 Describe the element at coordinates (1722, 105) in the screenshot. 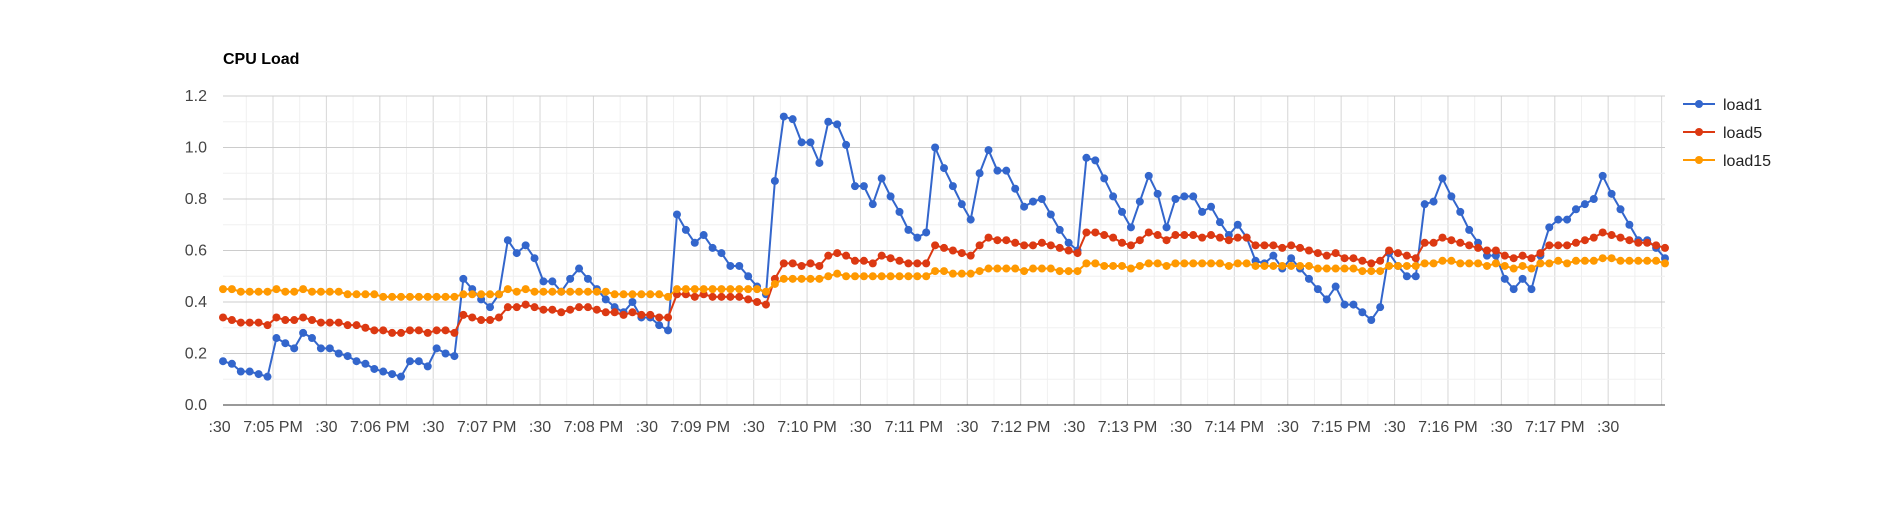

I see `legend-item-load1: load1` at that location.